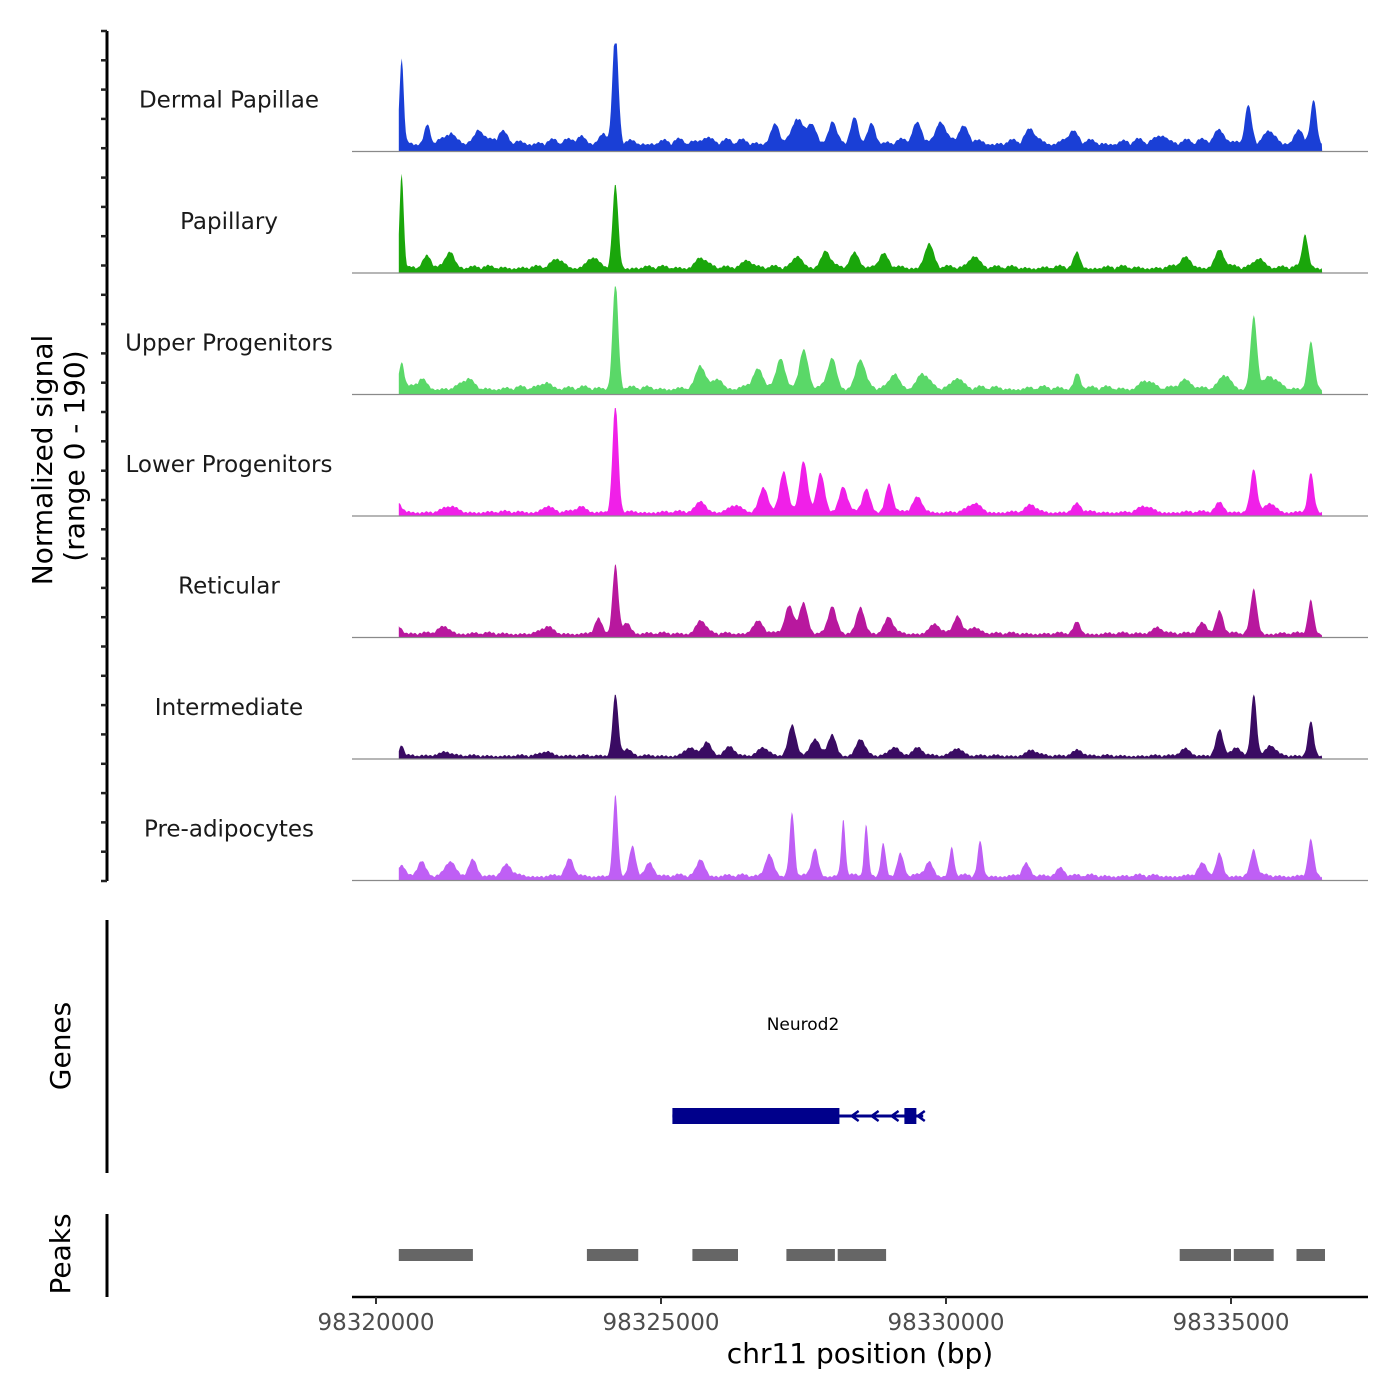 Image resolution: width=1400 pixels, height=1400 pixels. I want to click on track-dermal-papillae: Dermal Papillae, so click(753, 98).